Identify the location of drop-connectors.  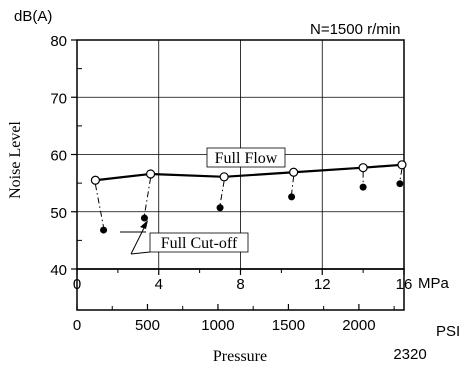
(248, 198).